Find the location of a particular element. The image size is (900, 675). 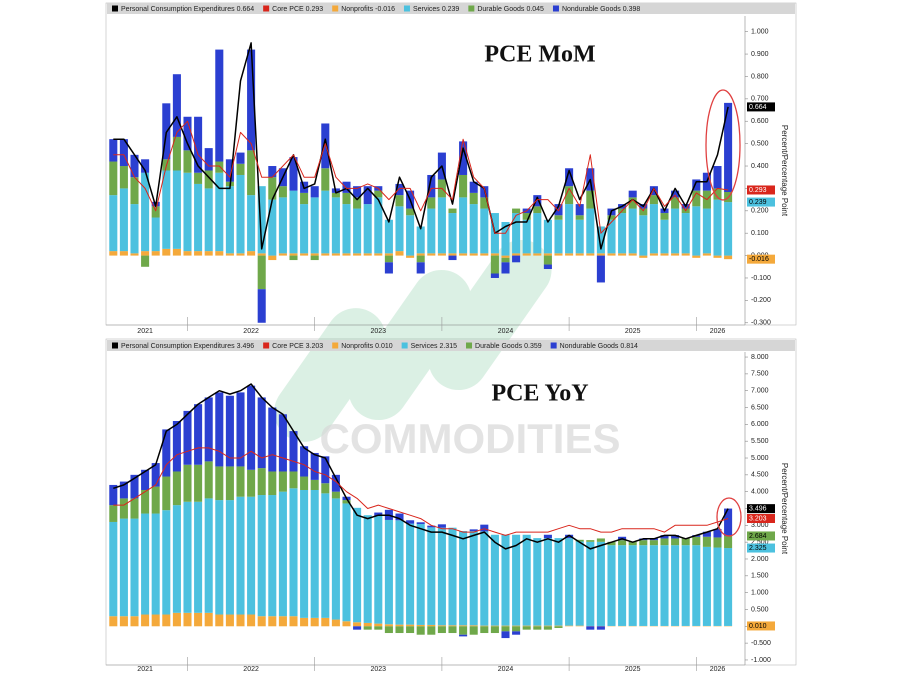

legend-value: 2.315 is located at coordinates (448, 346).